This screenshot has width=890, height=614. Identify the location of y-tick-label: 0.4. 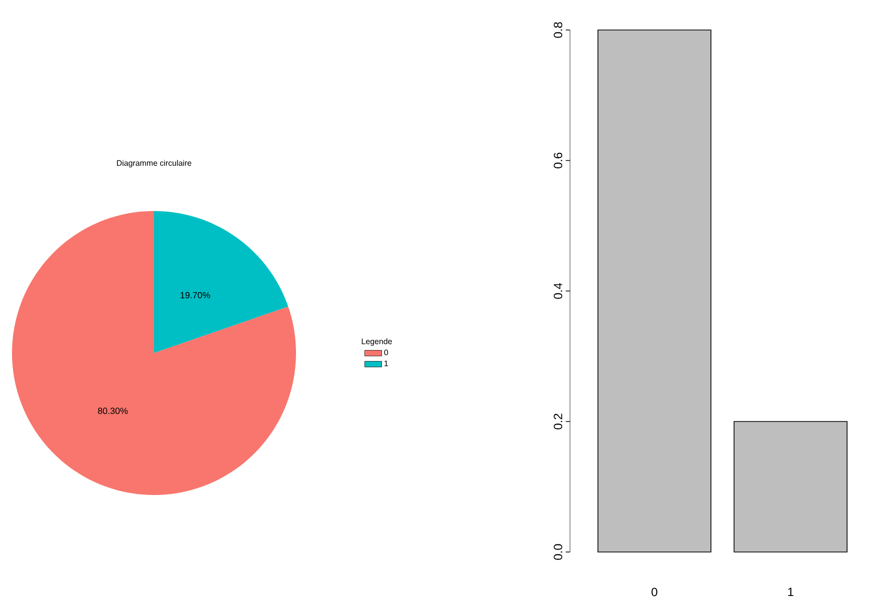
(558, 291).